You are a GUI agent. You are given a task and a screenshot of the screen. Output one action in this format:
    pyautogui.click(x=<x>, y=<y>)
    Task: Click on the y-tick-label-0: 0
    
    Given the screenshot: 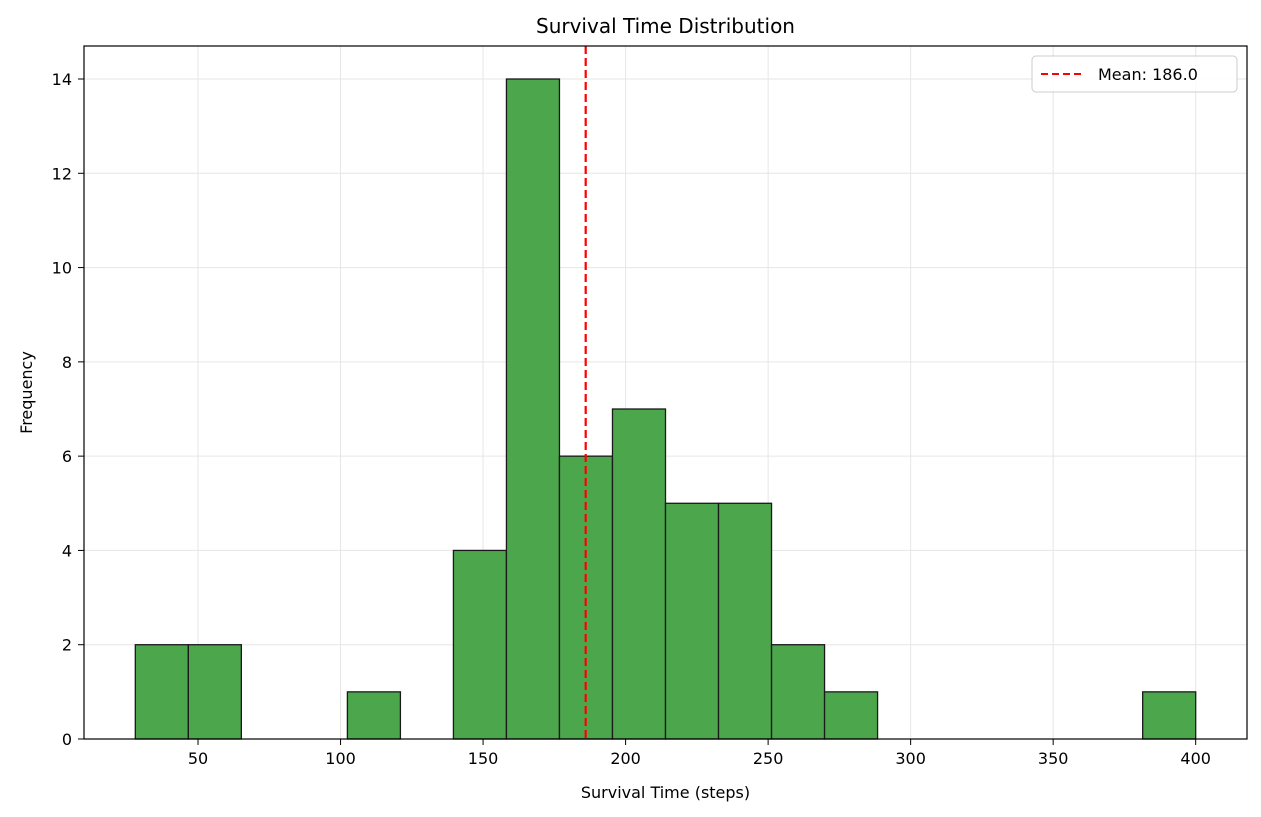 What is the action you would take?
    pyautogui.click(x=67, y=739)
    